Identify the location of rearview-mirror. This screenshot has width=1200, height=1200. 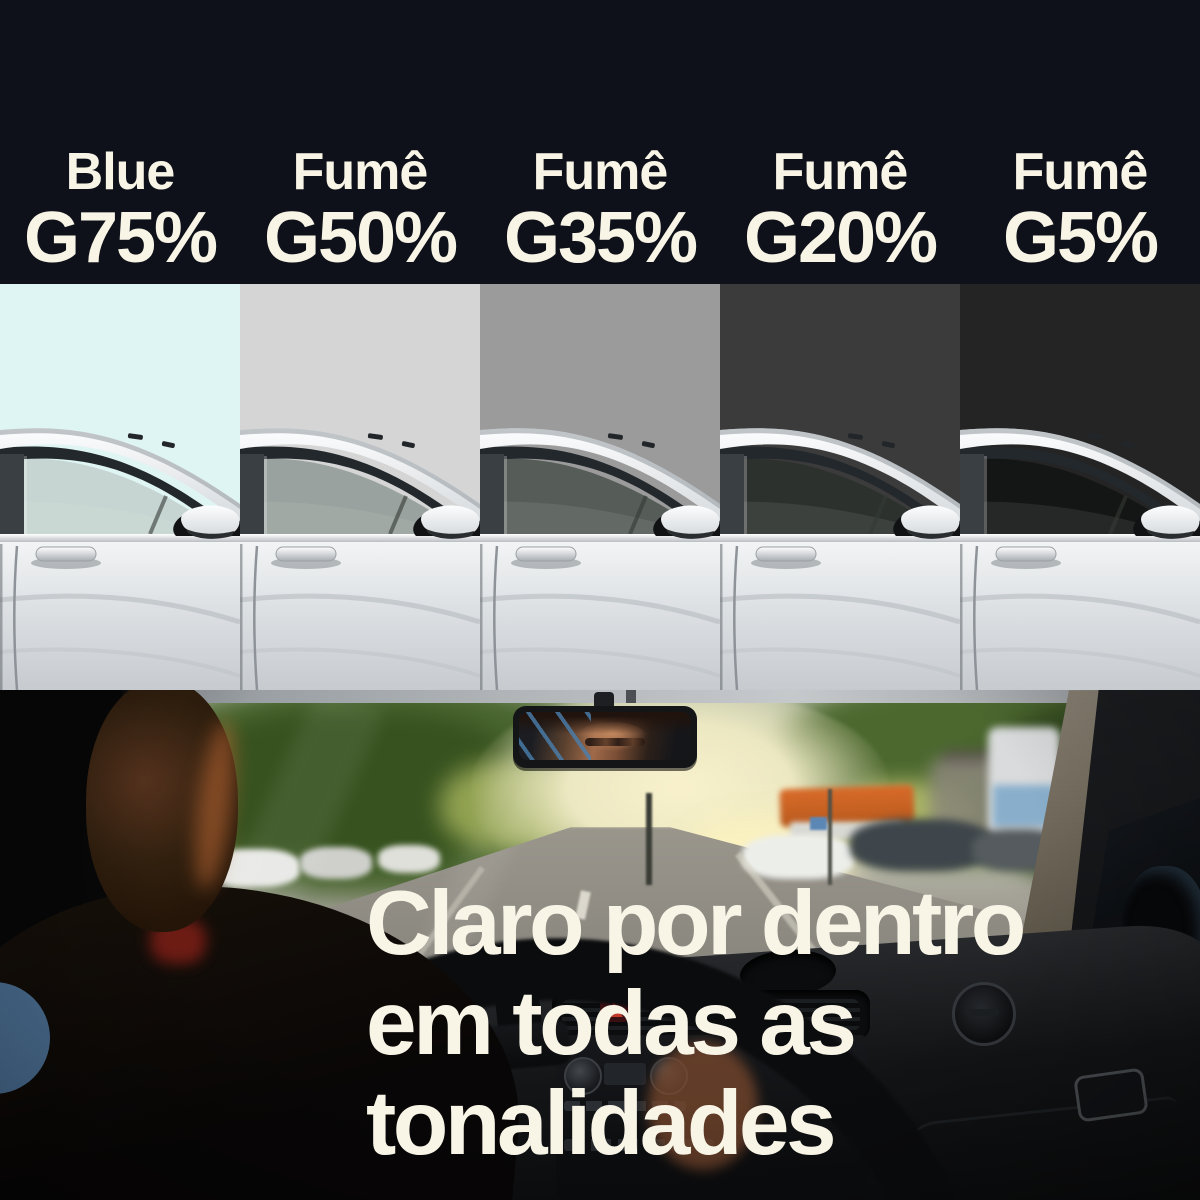
(605, 737).